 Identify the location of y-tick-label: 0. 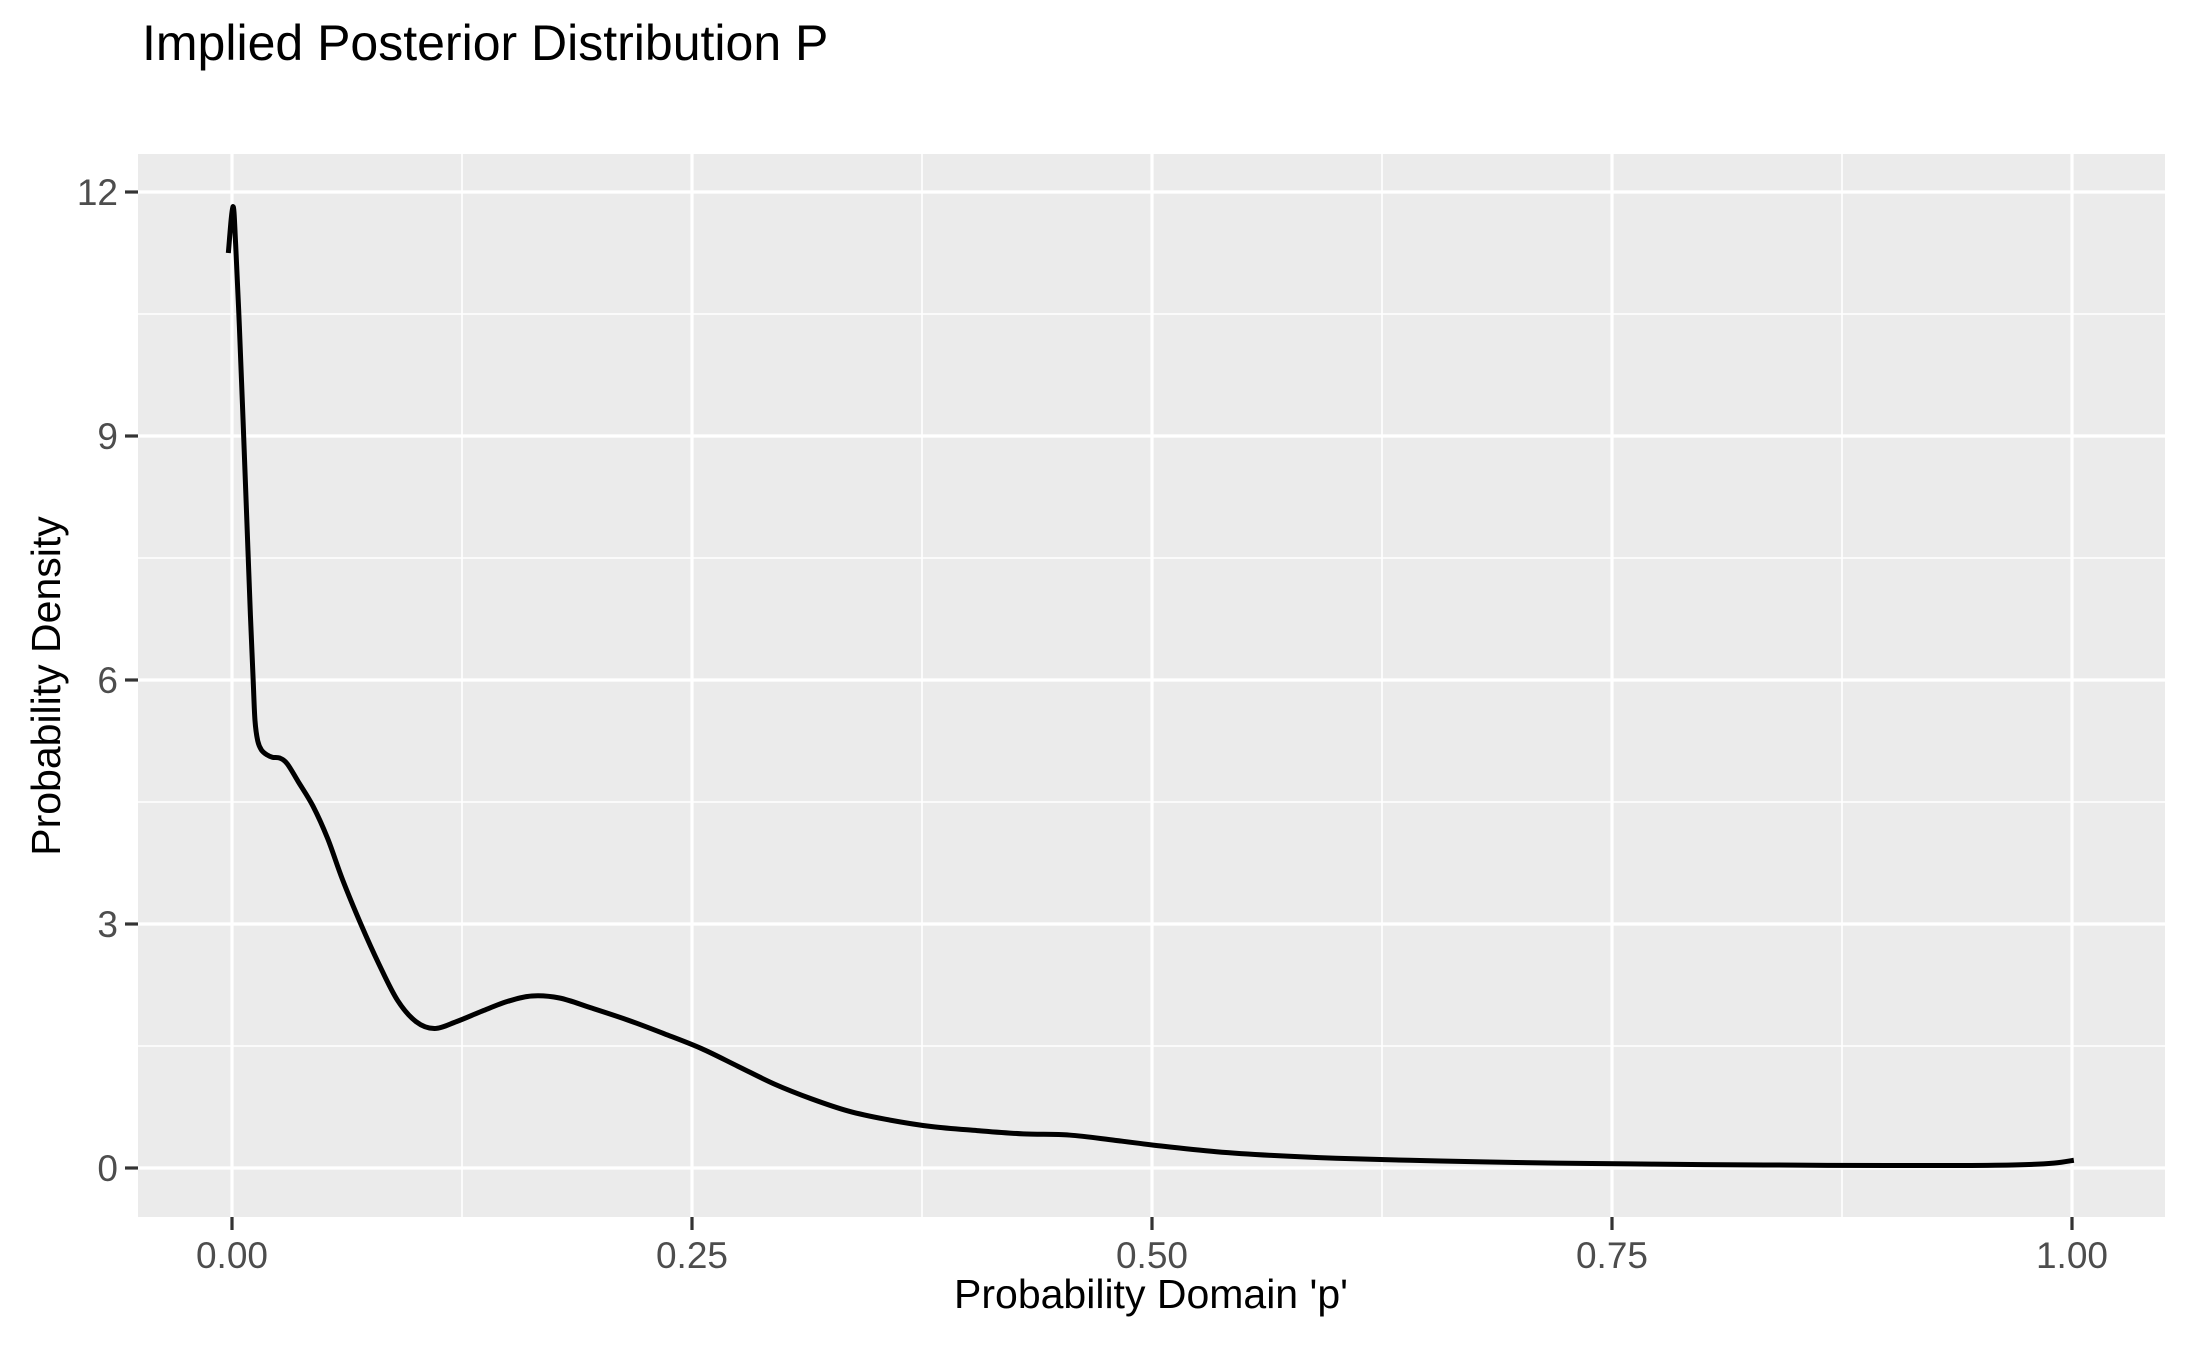
(107, 1168).